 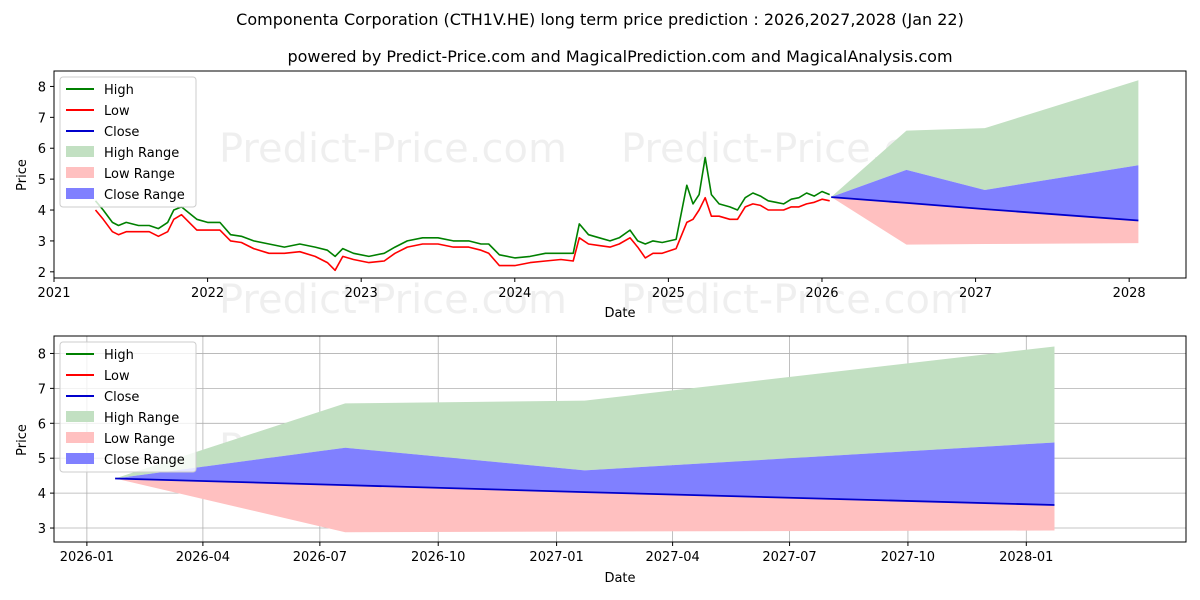 What do you see at coordinates (42, 149) in the screenshot?
I see `top-y-tick-label-4: 6` at bounding box center [42, 149].